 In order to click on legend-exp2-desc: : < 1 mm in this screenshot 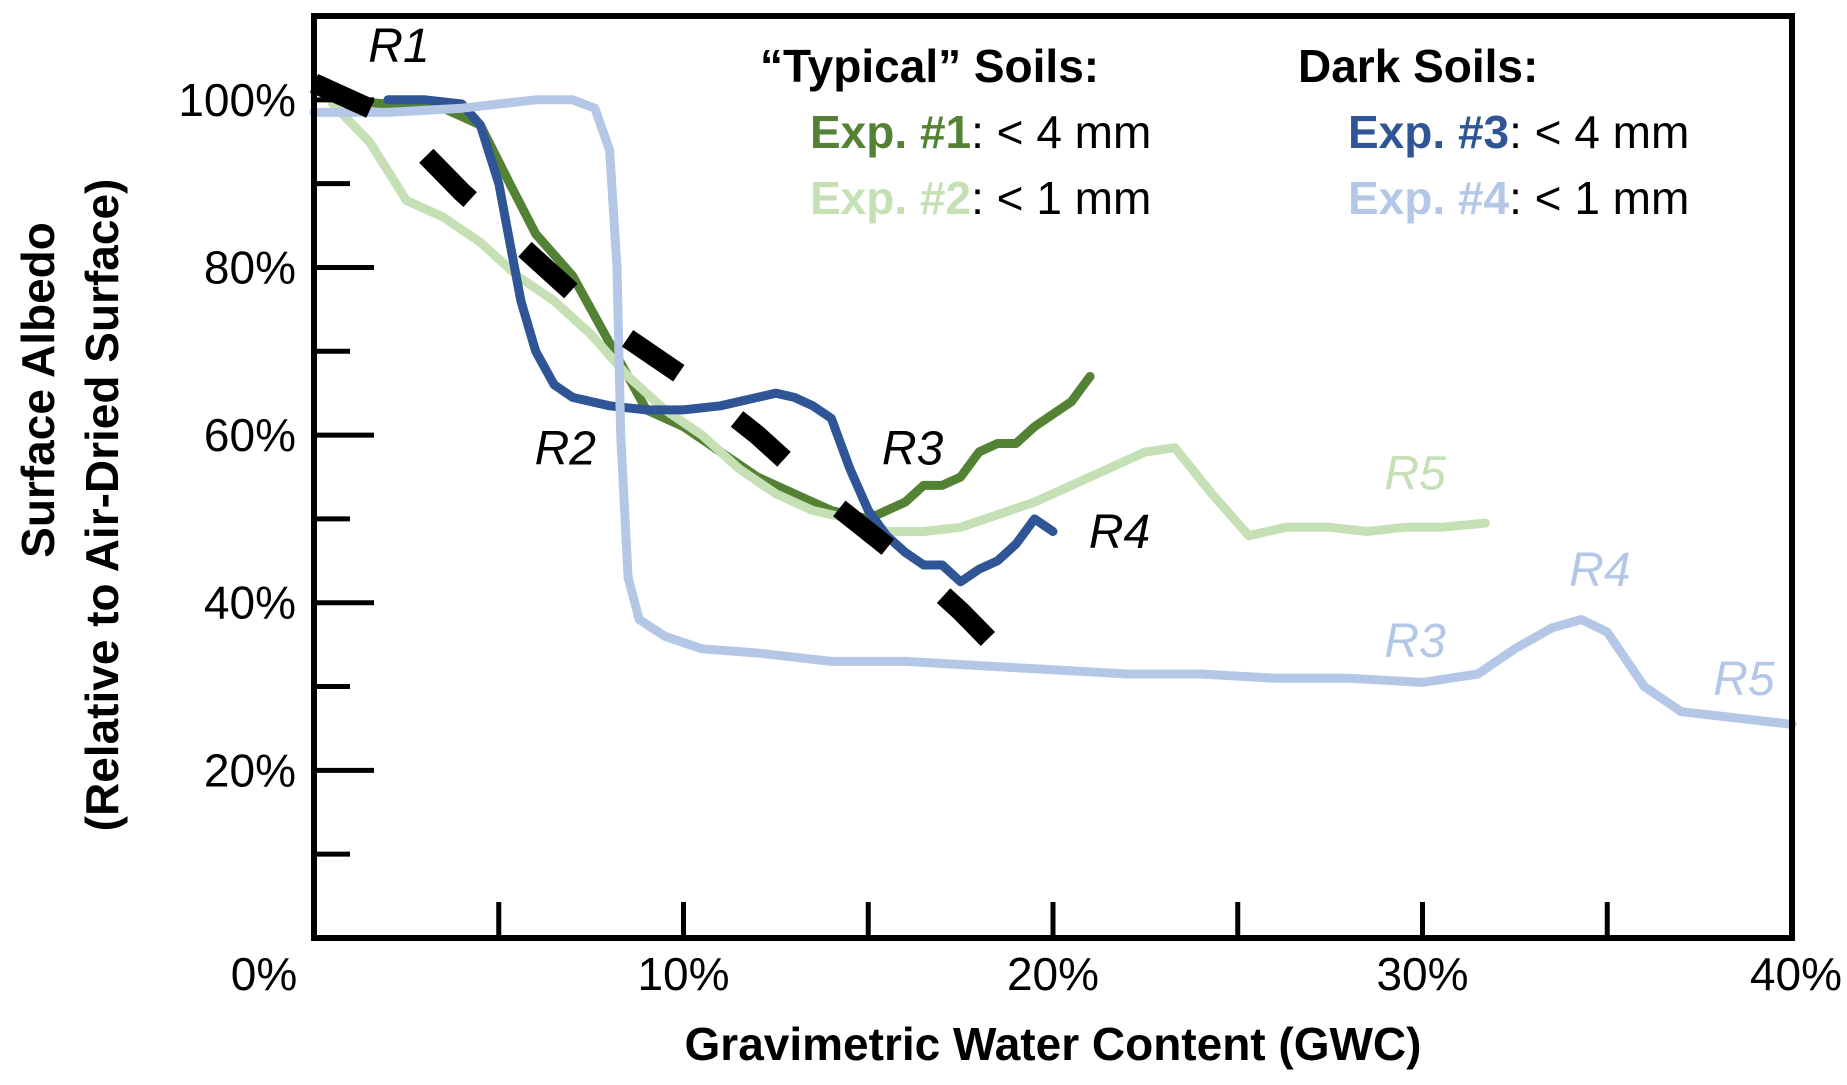, I will do `click(1061, 198)`.